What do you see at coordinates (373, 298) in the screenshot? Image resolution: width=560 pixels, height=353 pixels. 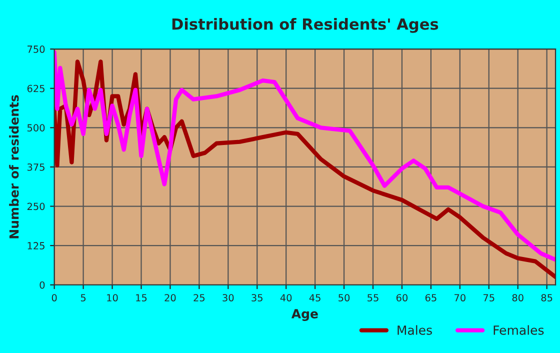 I see `x-tick-label: 55` at bounding box center [373, 298].